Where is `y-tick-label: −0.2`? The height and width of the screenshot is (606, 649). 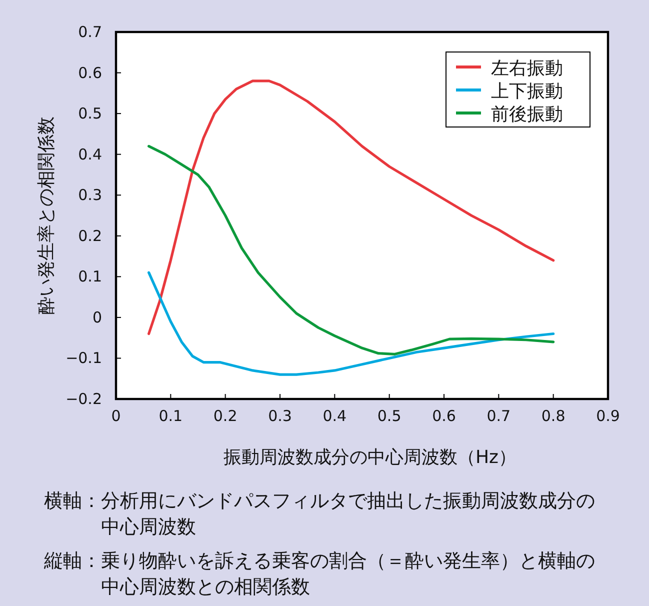
y-tick-label: −0.2 is located at coordinates (84, 399).